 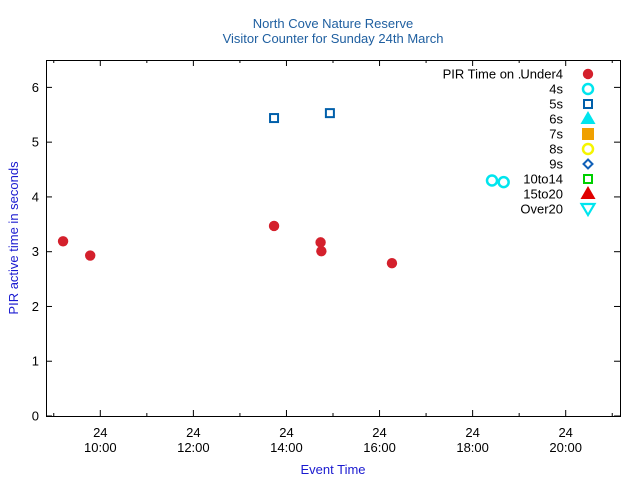 What do you see at coordinates (379, 447) in the screenshot?
I see `x-tick-time-label: 16:00` at bounding box center [379, 447].